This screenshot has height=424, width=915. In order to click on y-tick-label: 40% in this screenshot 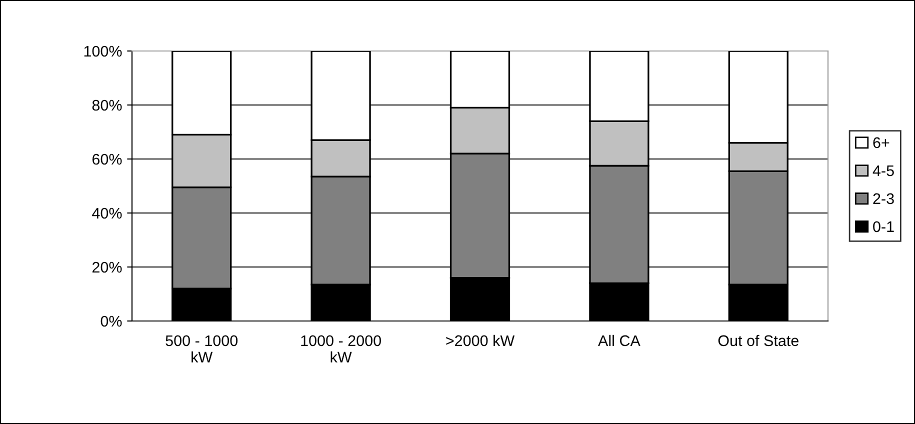, I will do `click(107, 213)`.